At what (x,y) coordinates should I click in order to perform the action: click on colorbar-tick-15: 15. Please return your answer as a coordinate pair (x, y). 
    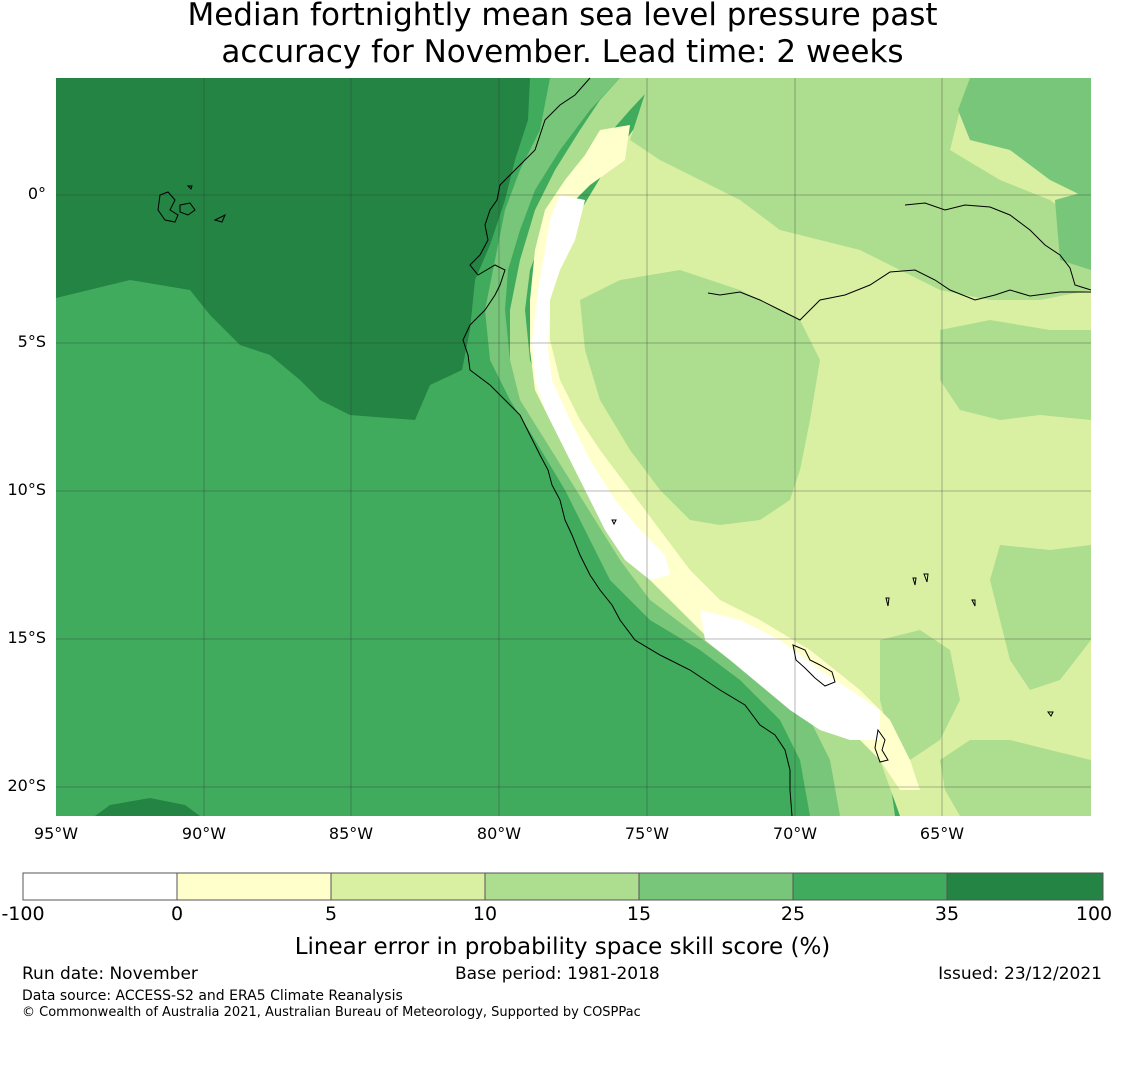
    Looking at the image, I should click on (639, 914).